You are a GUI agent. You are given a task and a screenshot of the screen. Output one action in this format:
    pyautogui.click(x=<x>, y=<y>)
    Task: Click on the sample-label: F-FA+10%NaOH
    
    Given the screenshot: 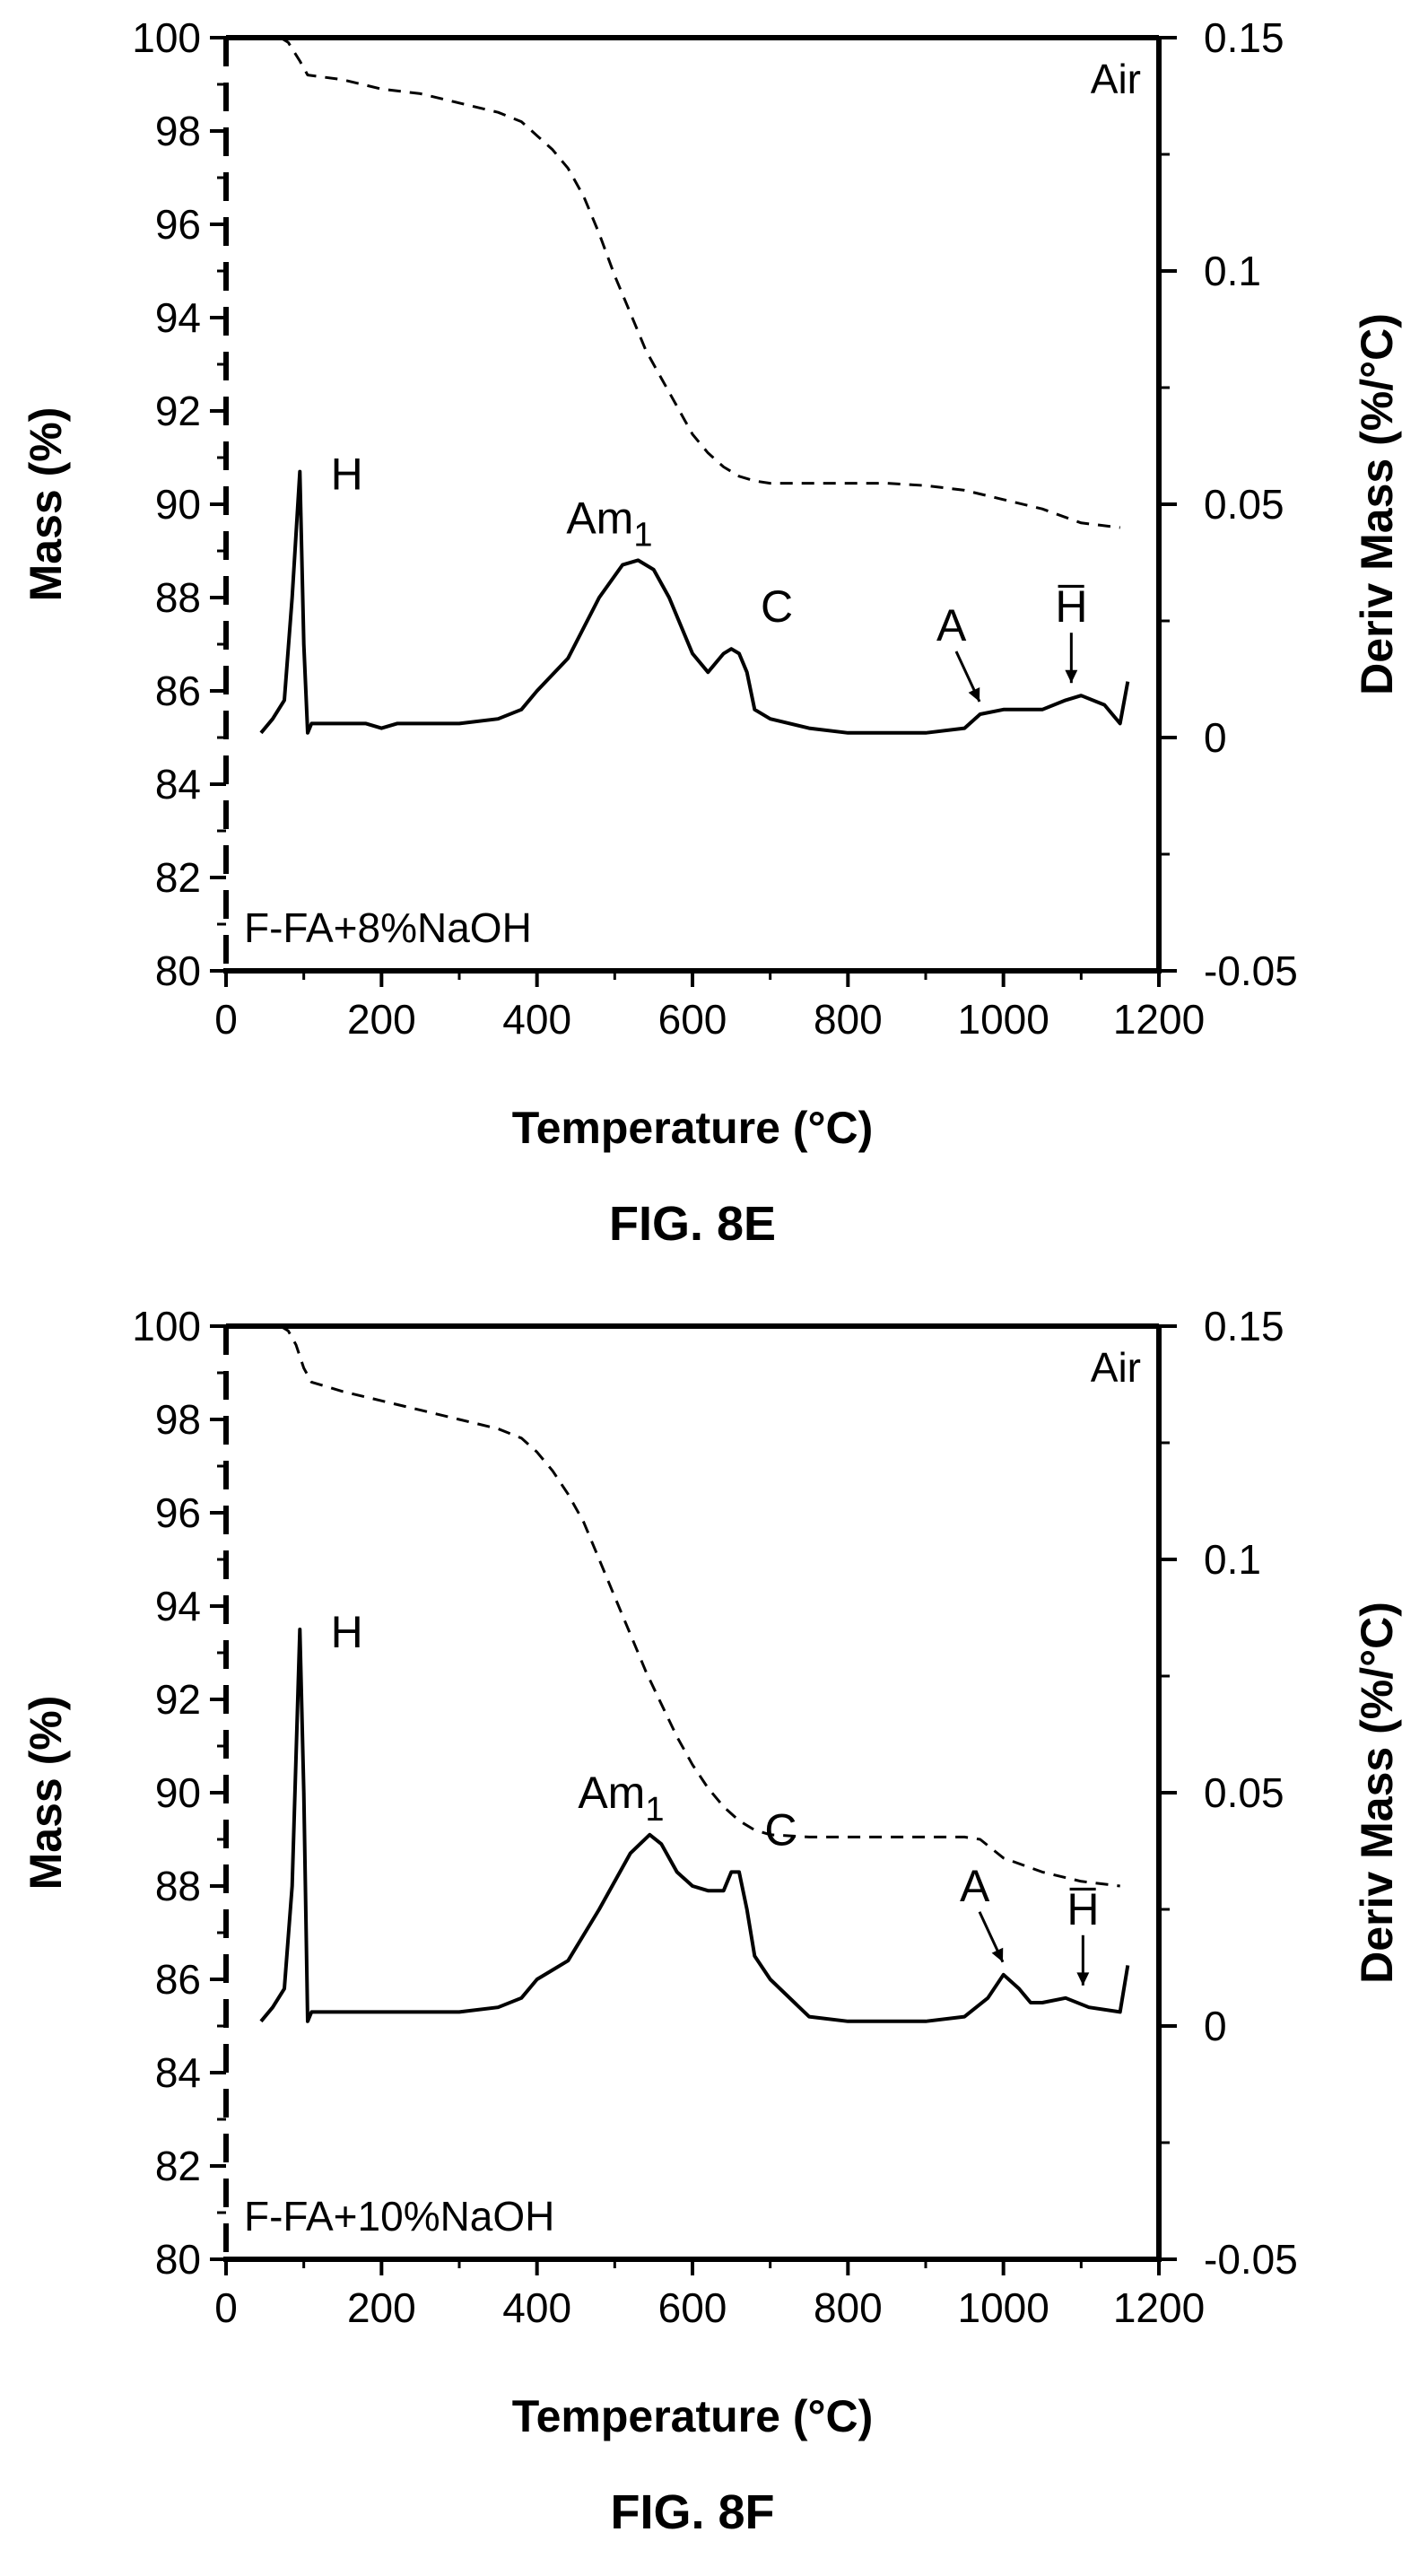 What is the action you would take?
    pyautogui.click(x=399, y=2217)
    